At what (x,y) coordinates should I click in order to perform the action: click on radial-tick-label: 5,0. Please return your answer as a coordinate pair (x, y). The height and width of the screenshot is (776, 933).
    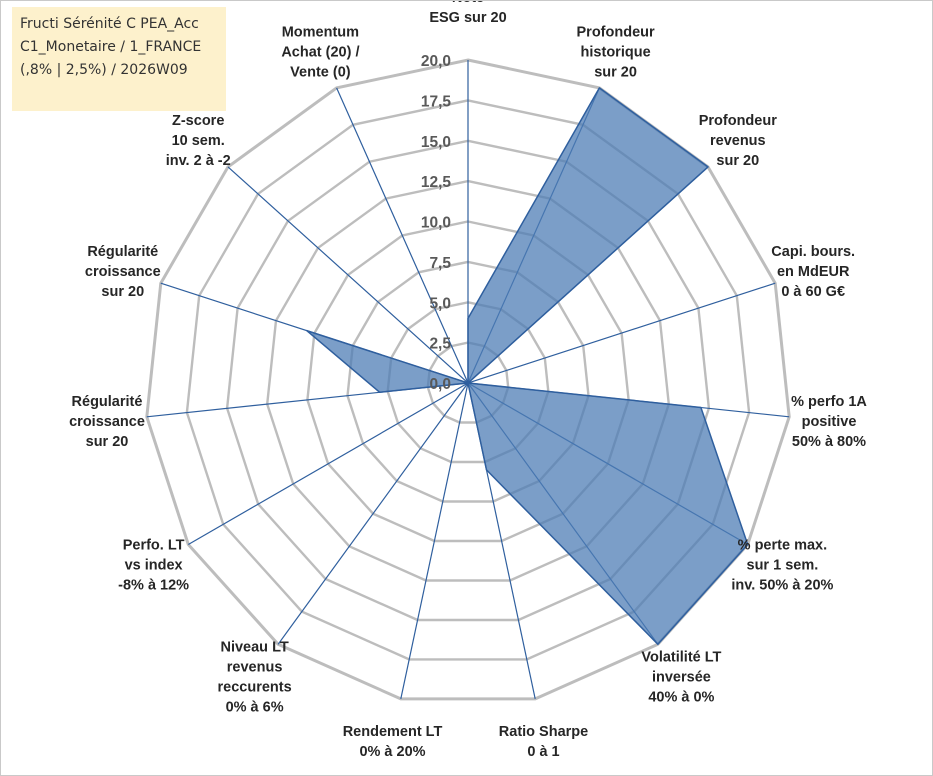
    Looking at the image, I should click on (440, 303).